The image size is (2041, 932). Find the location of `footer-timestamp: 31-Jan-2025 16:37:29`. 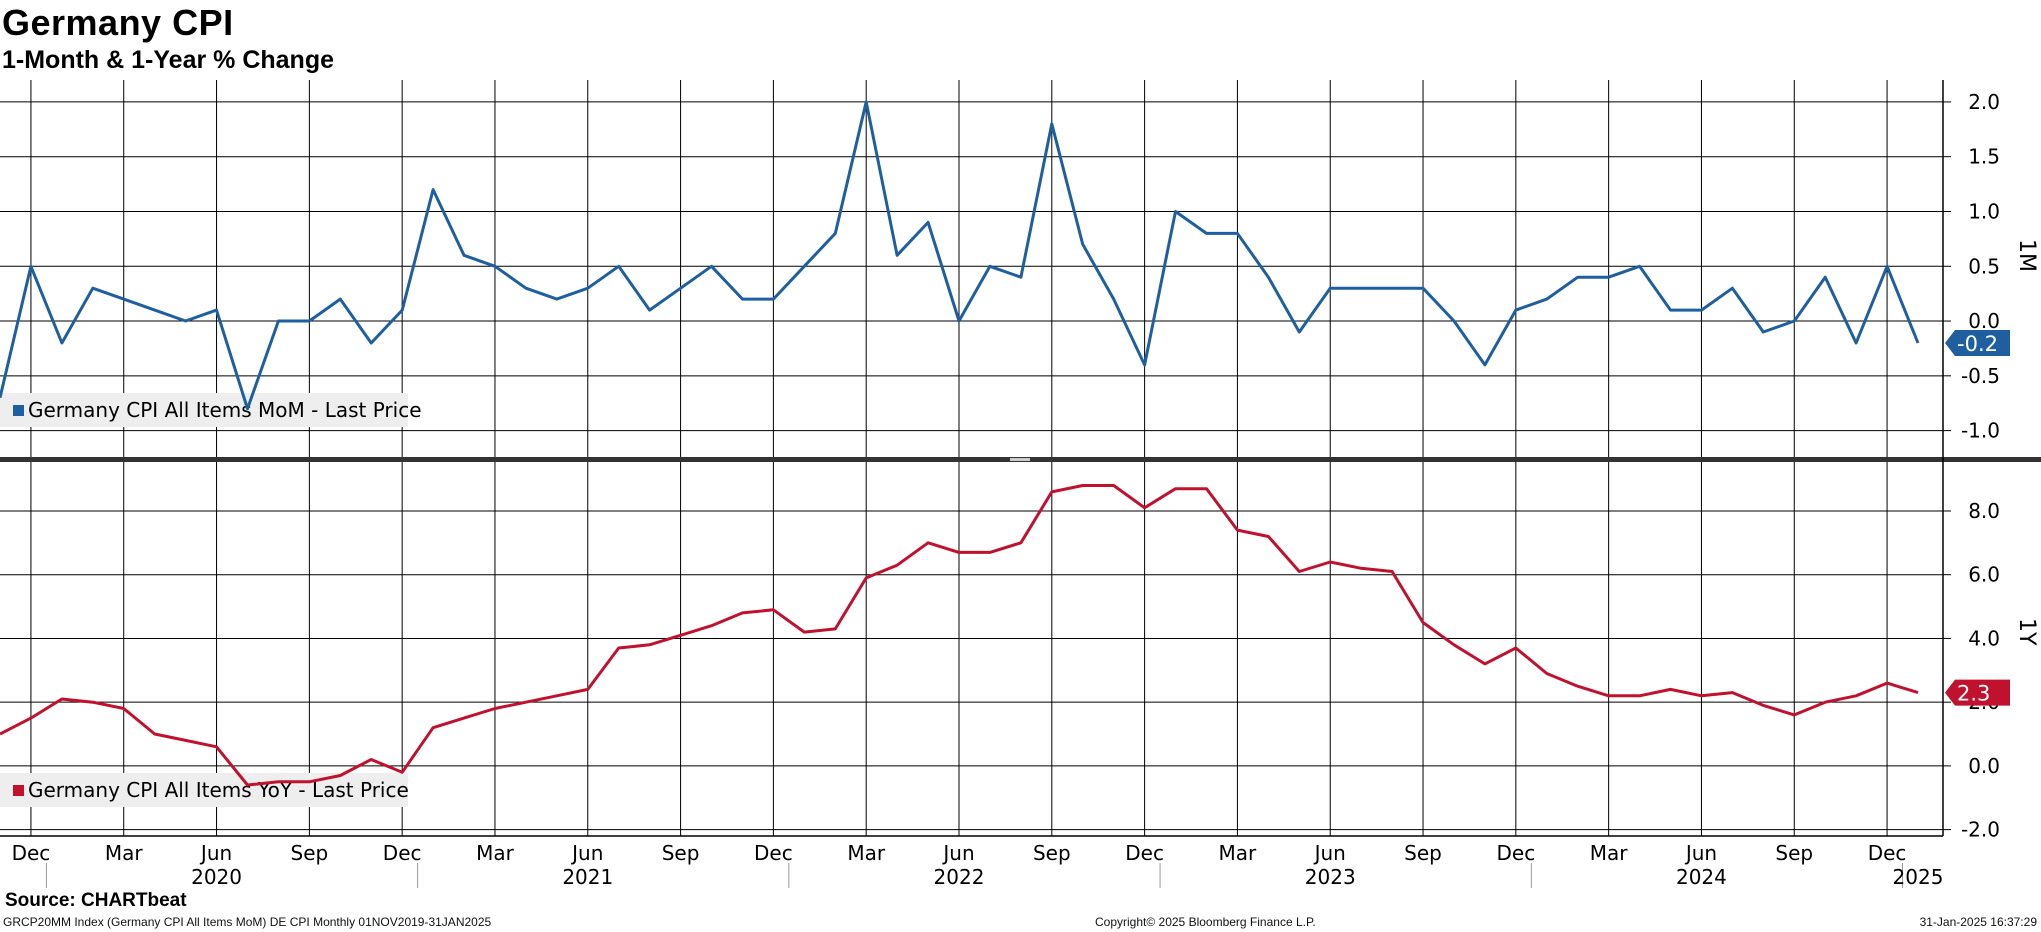

footer-timestamp: 31-Jan-2025 16:37:29 is located at coordinates (1978, 922).